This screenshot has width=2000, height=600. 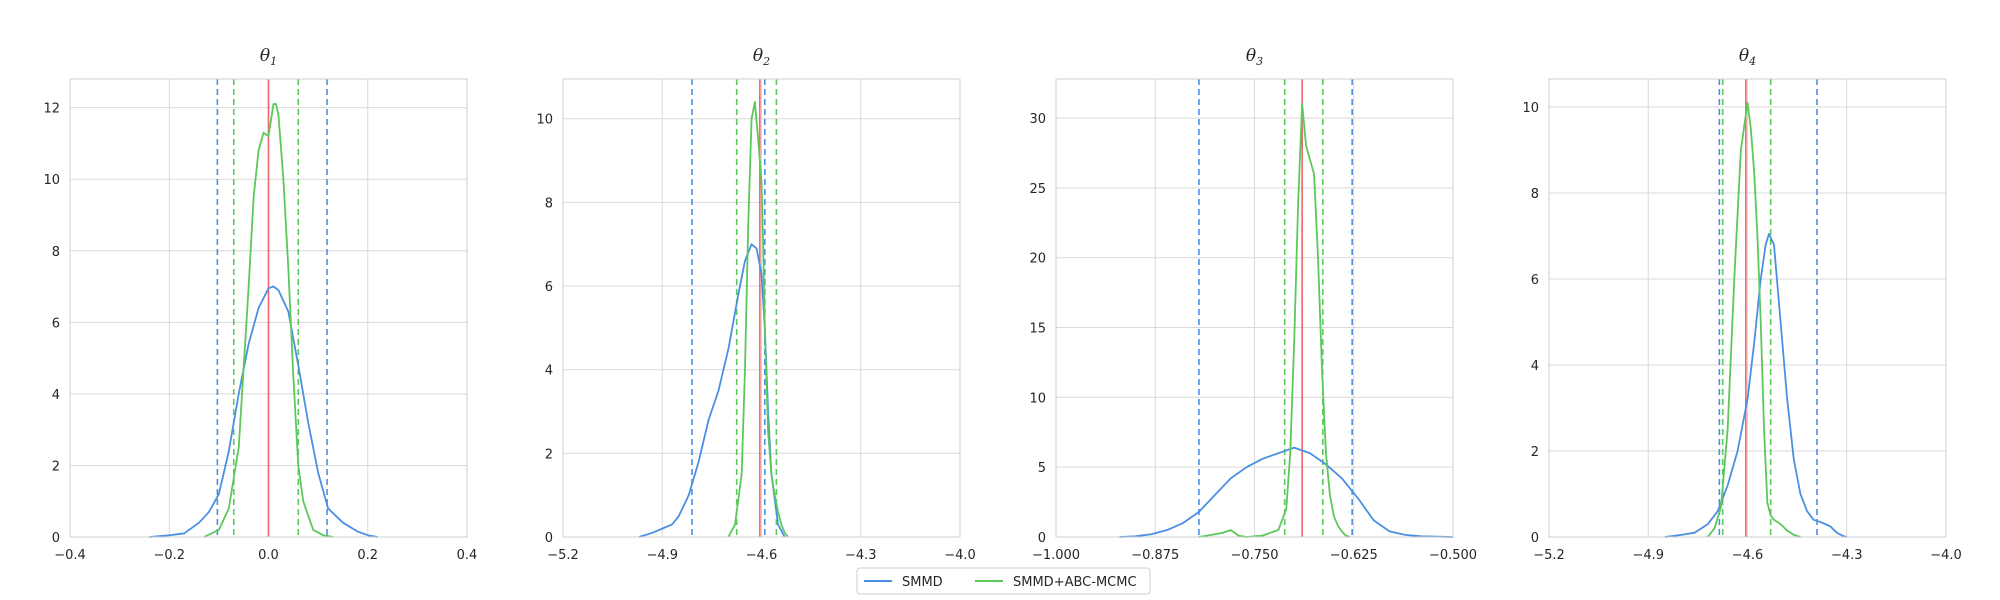 I want to click on y-tick-label: 15, so click(x=1037, y=329).